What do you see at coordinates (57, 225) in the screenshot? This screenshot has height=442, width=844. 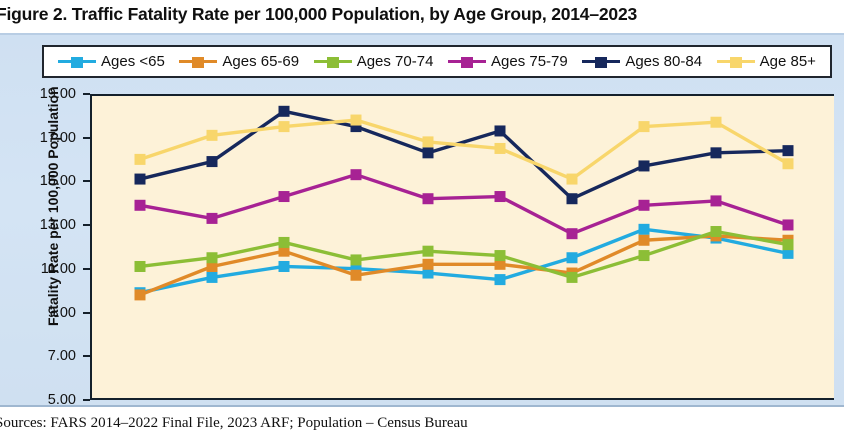 I see `y-tick-label: 13.00` at bounding box center [57, 225].